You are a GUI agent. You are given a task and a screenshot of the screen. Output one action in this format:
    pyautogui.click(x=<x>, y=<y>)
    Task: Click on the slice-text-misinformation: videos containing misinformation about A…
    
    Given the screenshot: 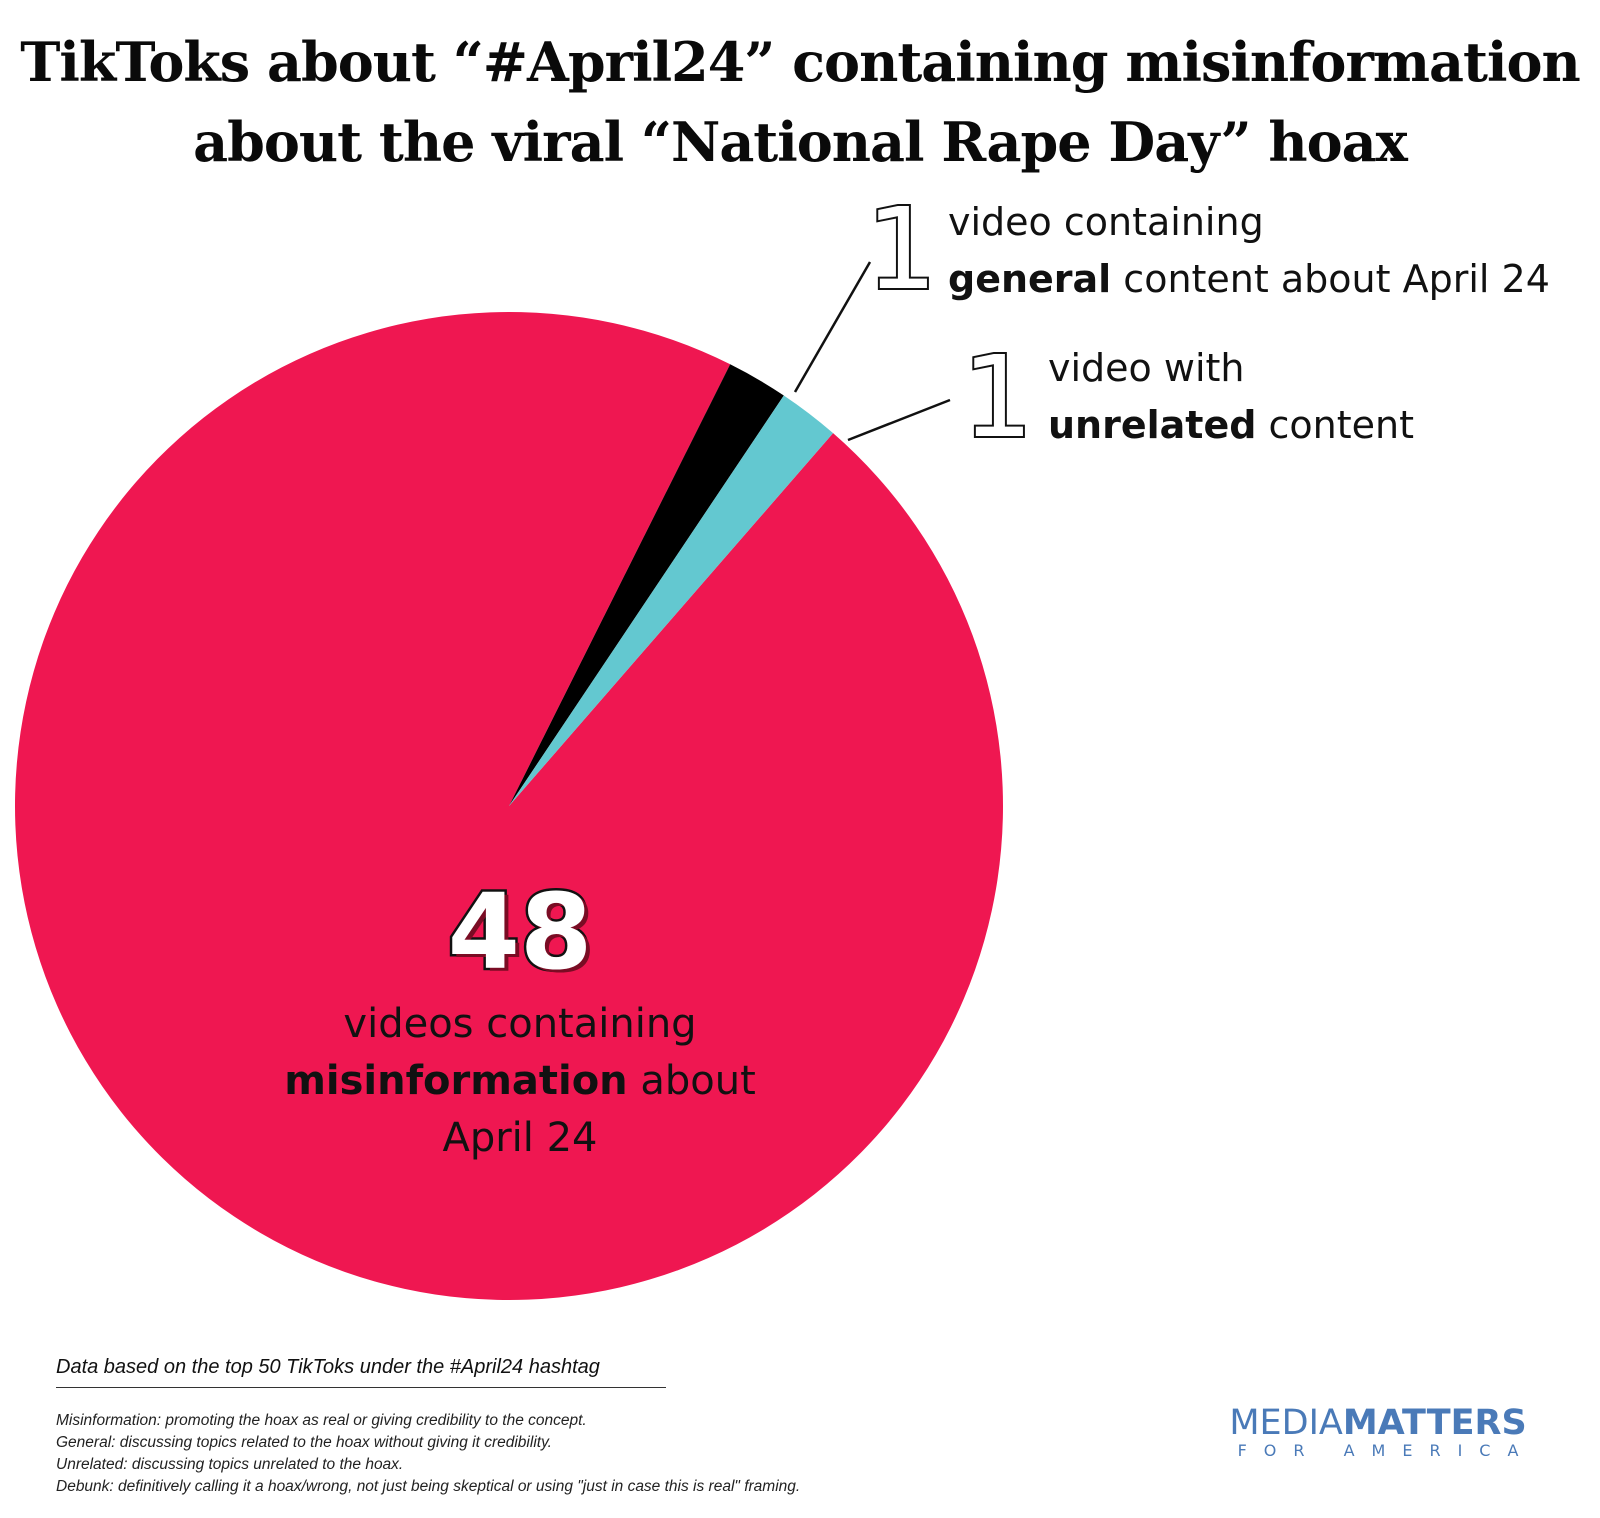 What is the action you would take?
    pyautogui.click(x=520, y=1081)
    